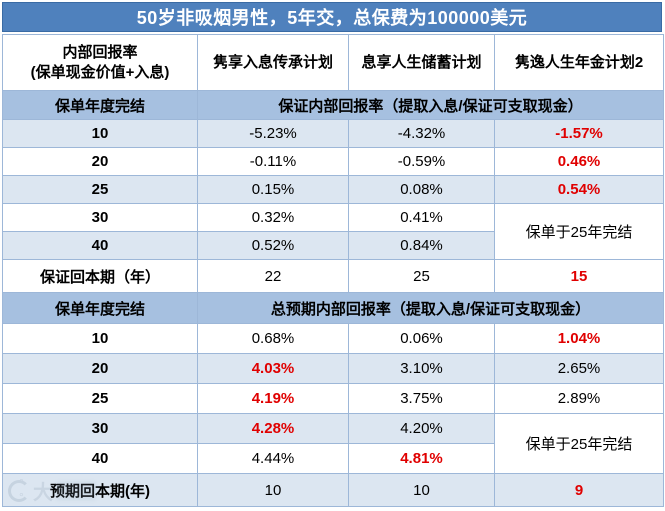 The width and height of the screenshot is (665, 511). Describe the element at coordinates (273, 189) in the screenshot. I see `value-cell: 0.15%` at that location.